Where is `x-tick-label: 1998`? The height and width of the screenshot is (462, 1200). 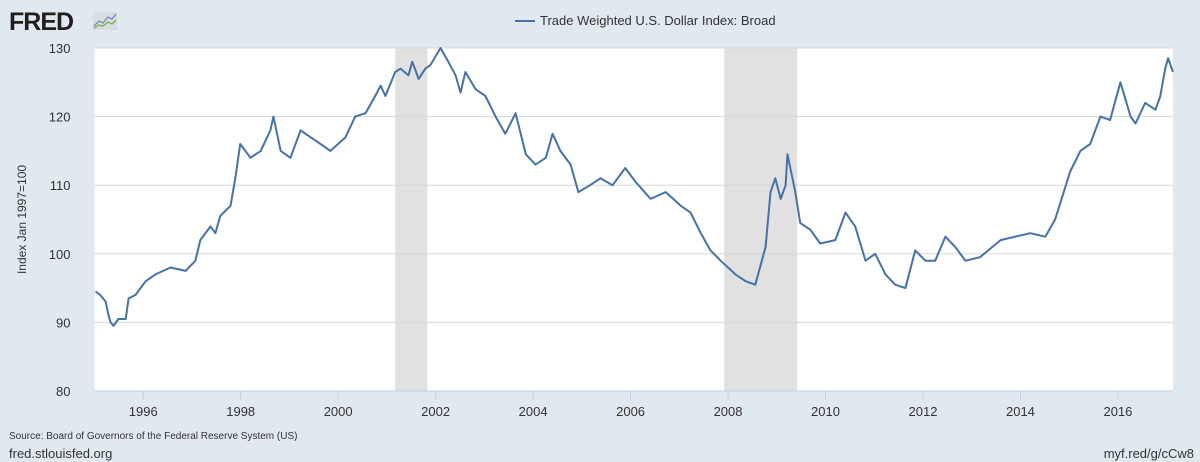 x-tick-label: 1998 is located at coordinates (240, 411).